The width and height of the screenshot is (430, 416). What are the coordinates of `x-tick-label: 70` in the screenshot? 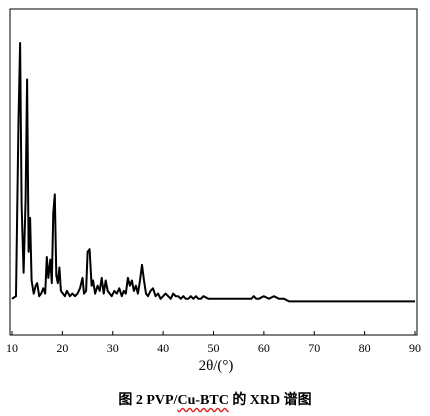 It's located at (314, 348).